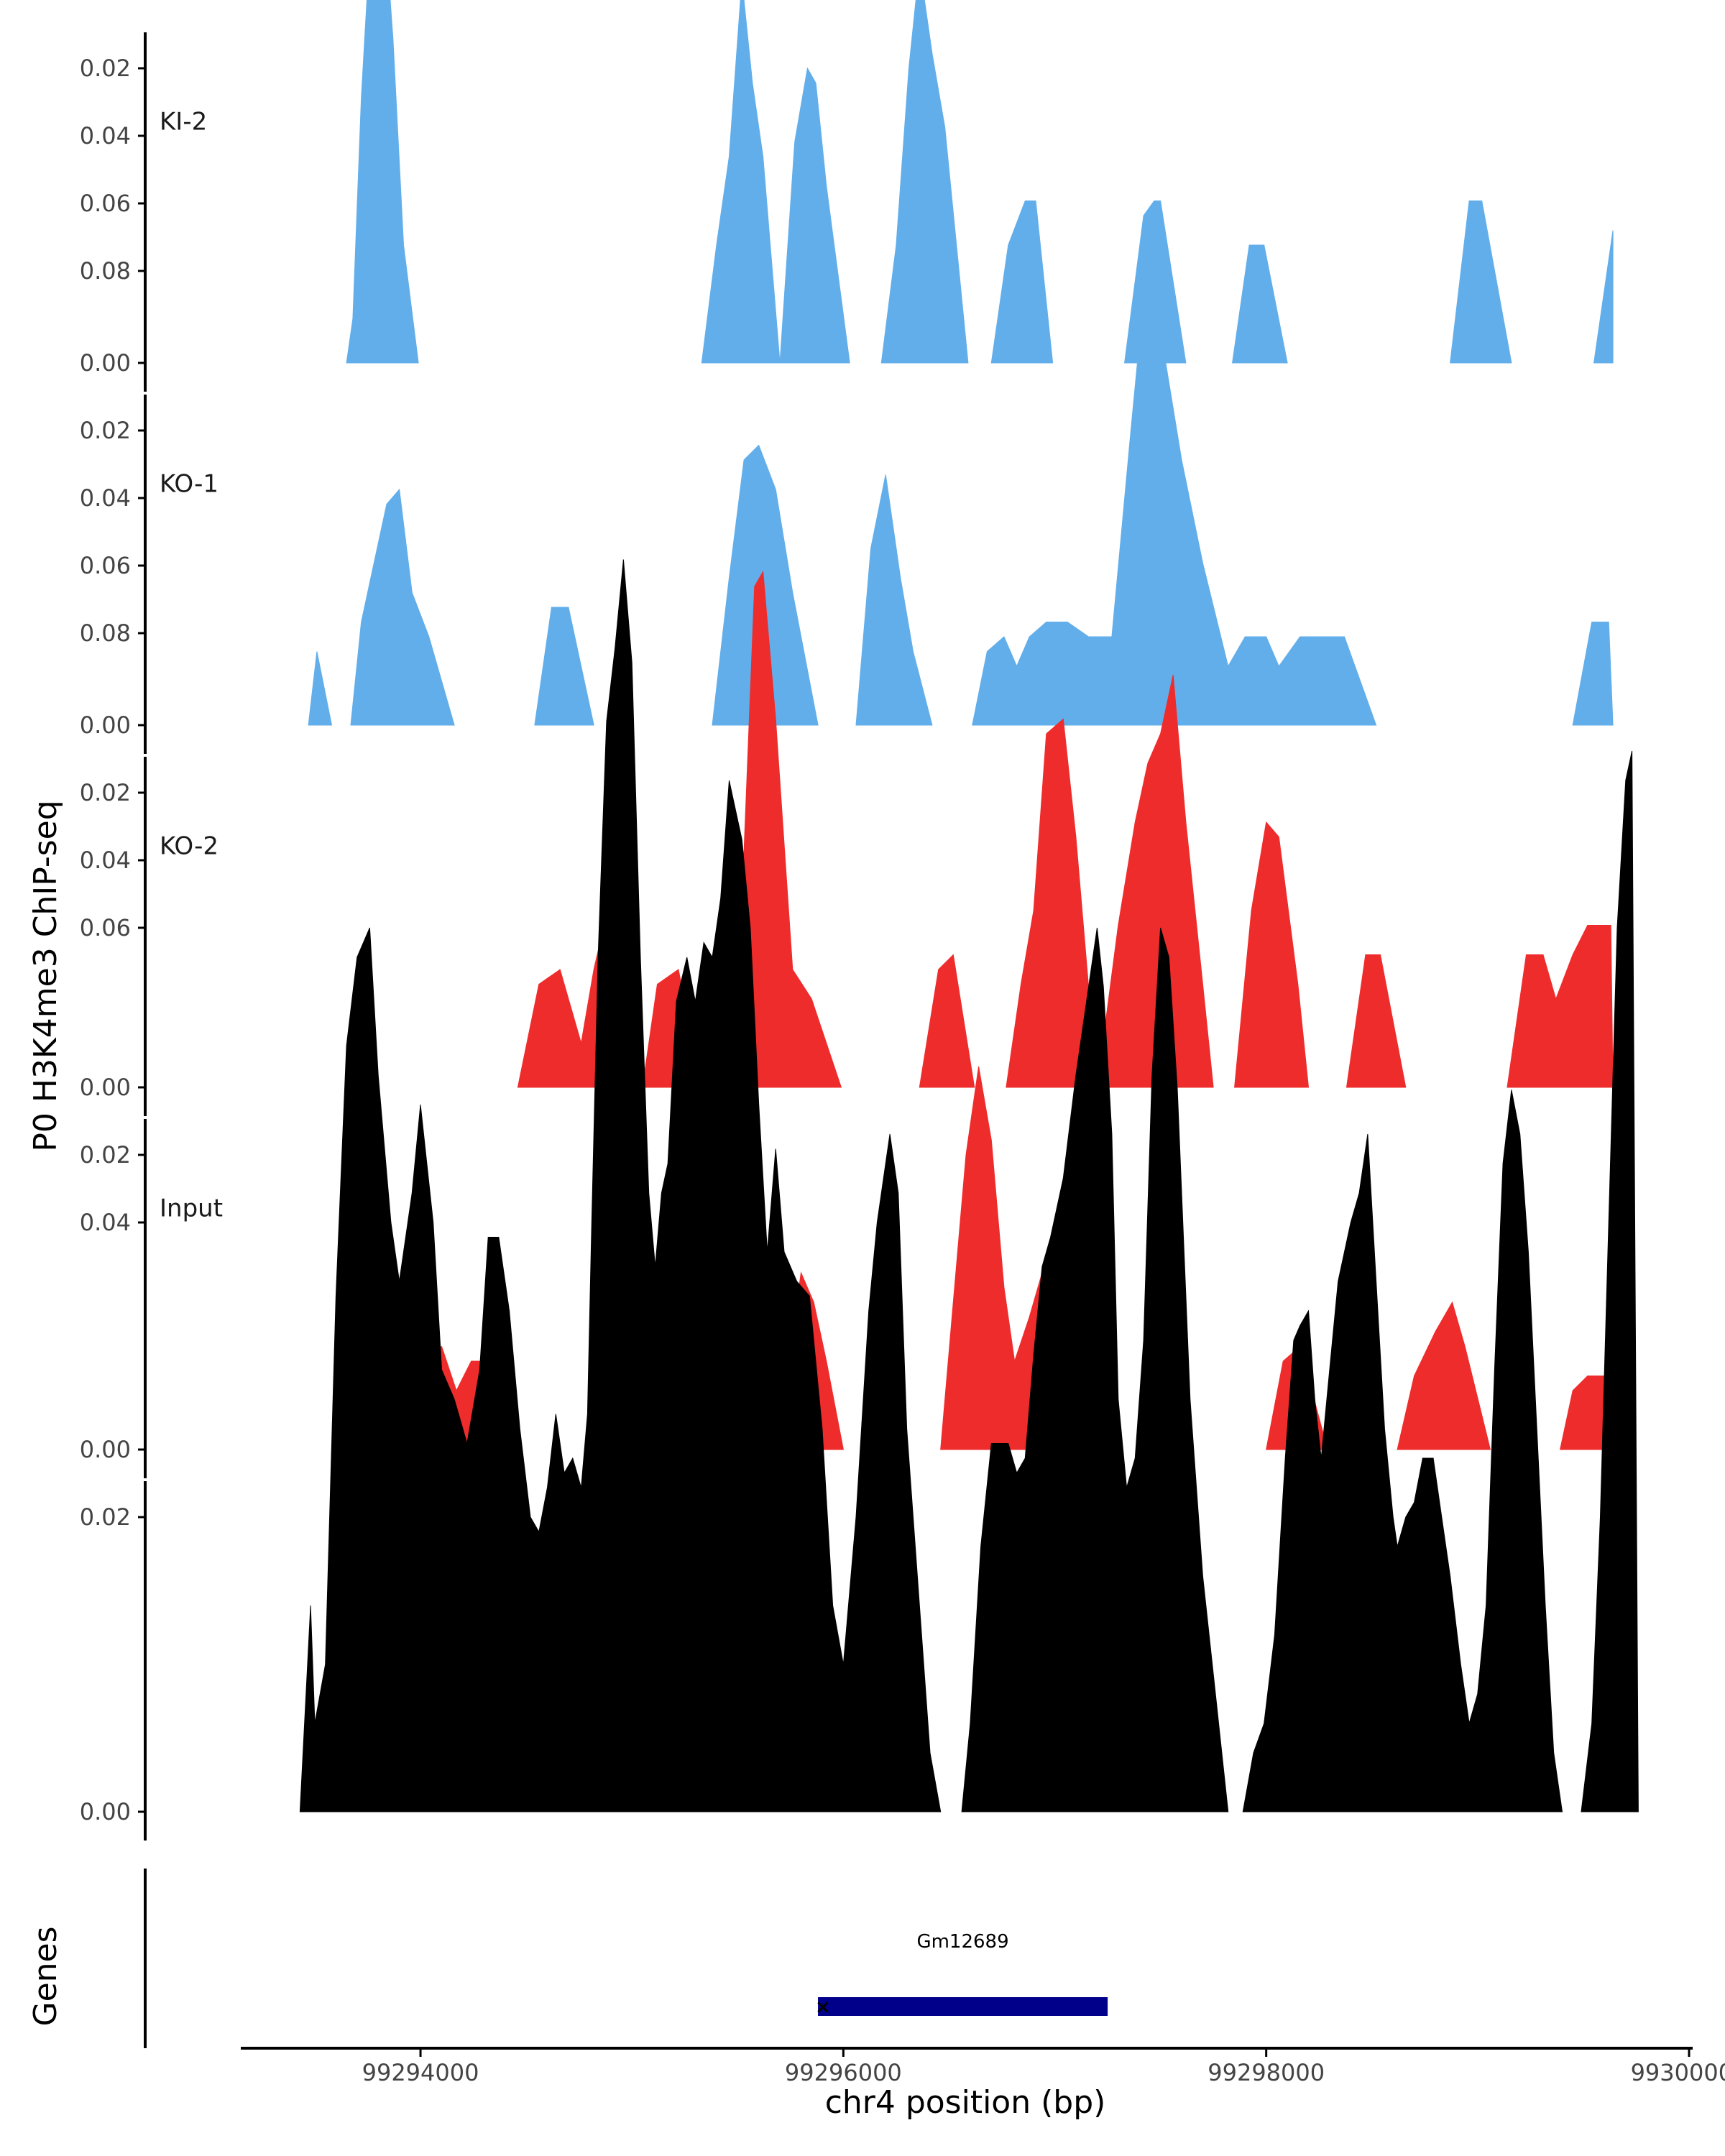 The image size is (1725, 2156). What do you see at coordinates (191, 1208) in the screenshot?
I see `track-label: Input` at bounding box center [191, 1208].